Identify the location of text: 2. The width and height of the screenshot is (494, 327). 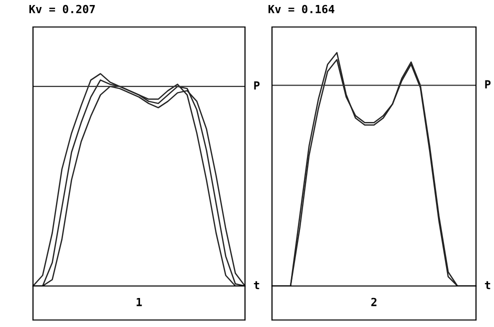
(373, 302).